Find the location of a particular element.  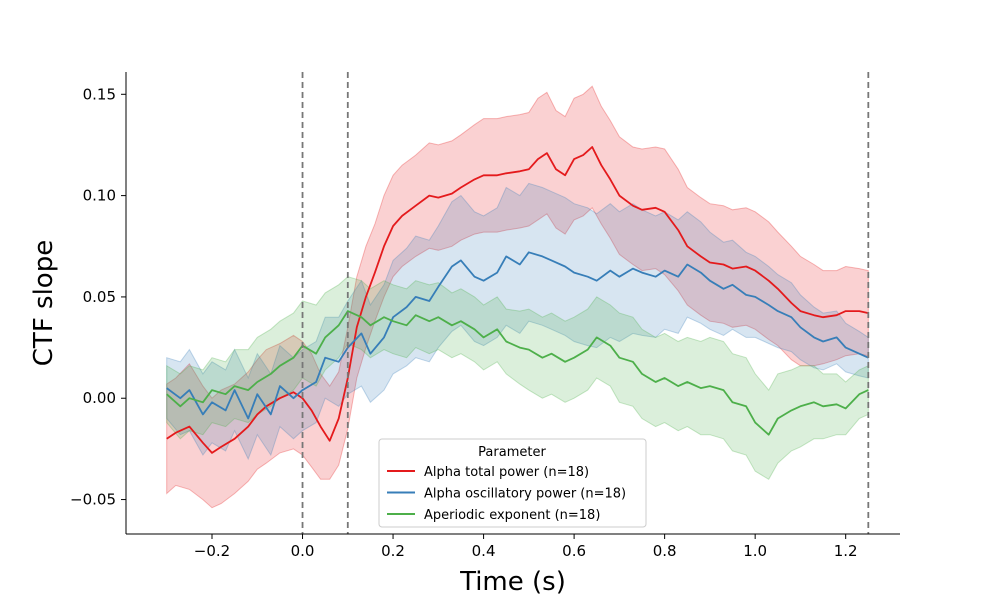

y-axis-title: CTF slope is located at coordinates (44, 303).